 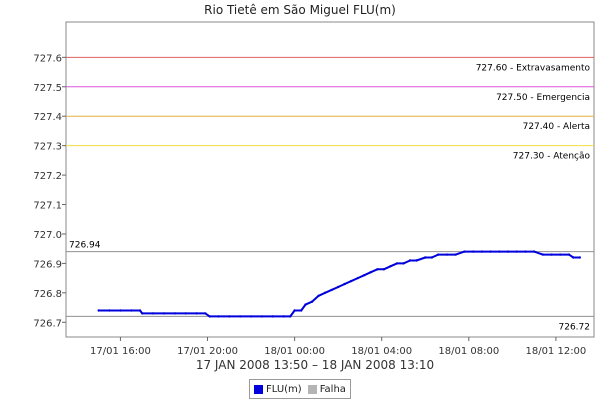 I want to click on x-tick-label: 18/01 08:00, so click(x=468, y=351).